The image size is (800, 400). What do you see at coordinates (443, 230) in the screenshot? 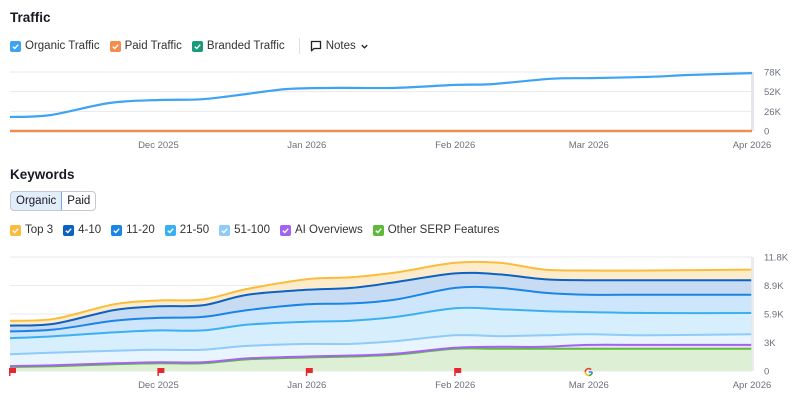
I see `legend-label: Other SERP Features` at bounding box center [443, 230].